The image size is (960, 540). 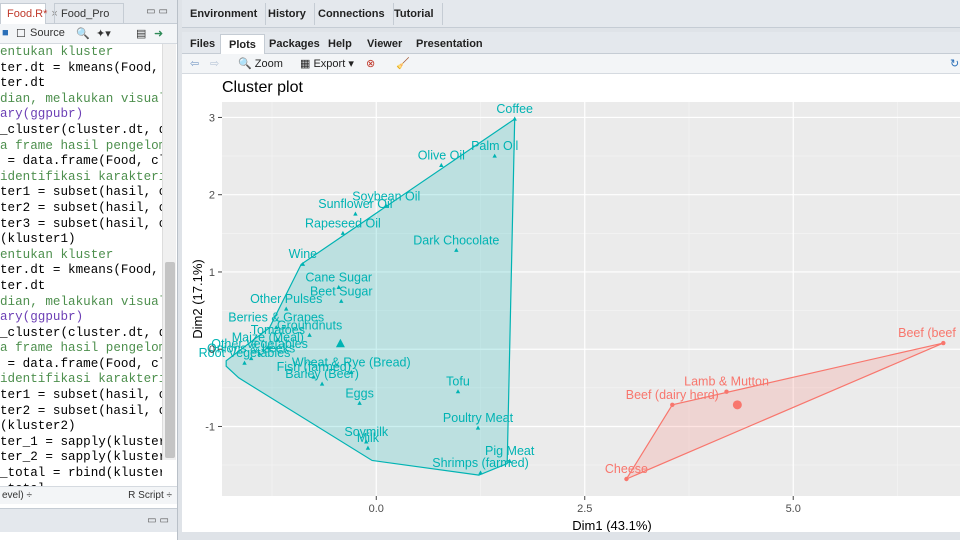 What do you see at coordinates (366, 432) in the screenshot?
I see `point-label: Soymilk` at bounding box center [366, 432].